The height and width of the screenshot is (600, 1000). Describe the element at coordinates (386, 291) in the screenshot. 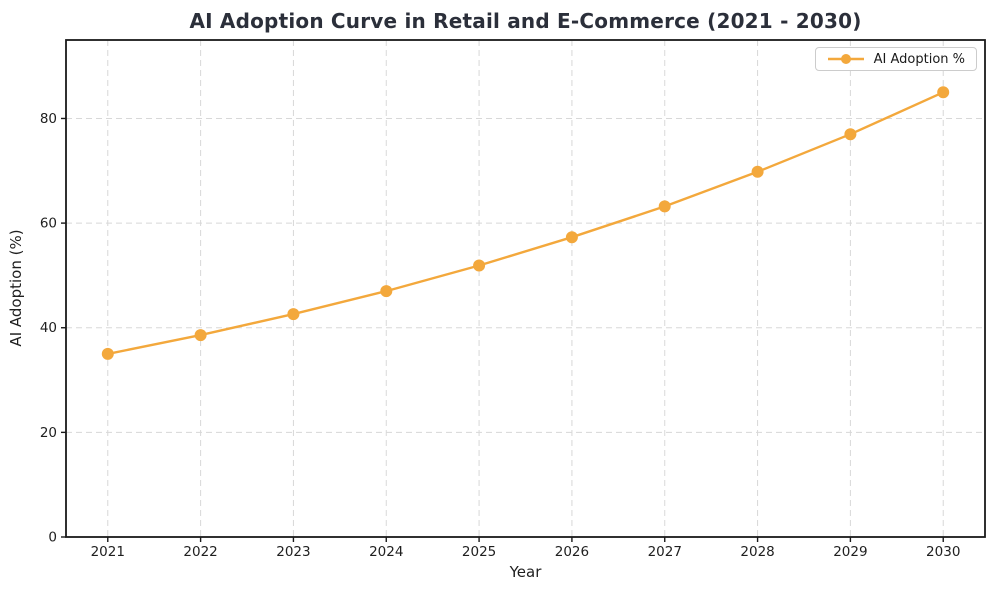

I see `data-point-2024` at that location.